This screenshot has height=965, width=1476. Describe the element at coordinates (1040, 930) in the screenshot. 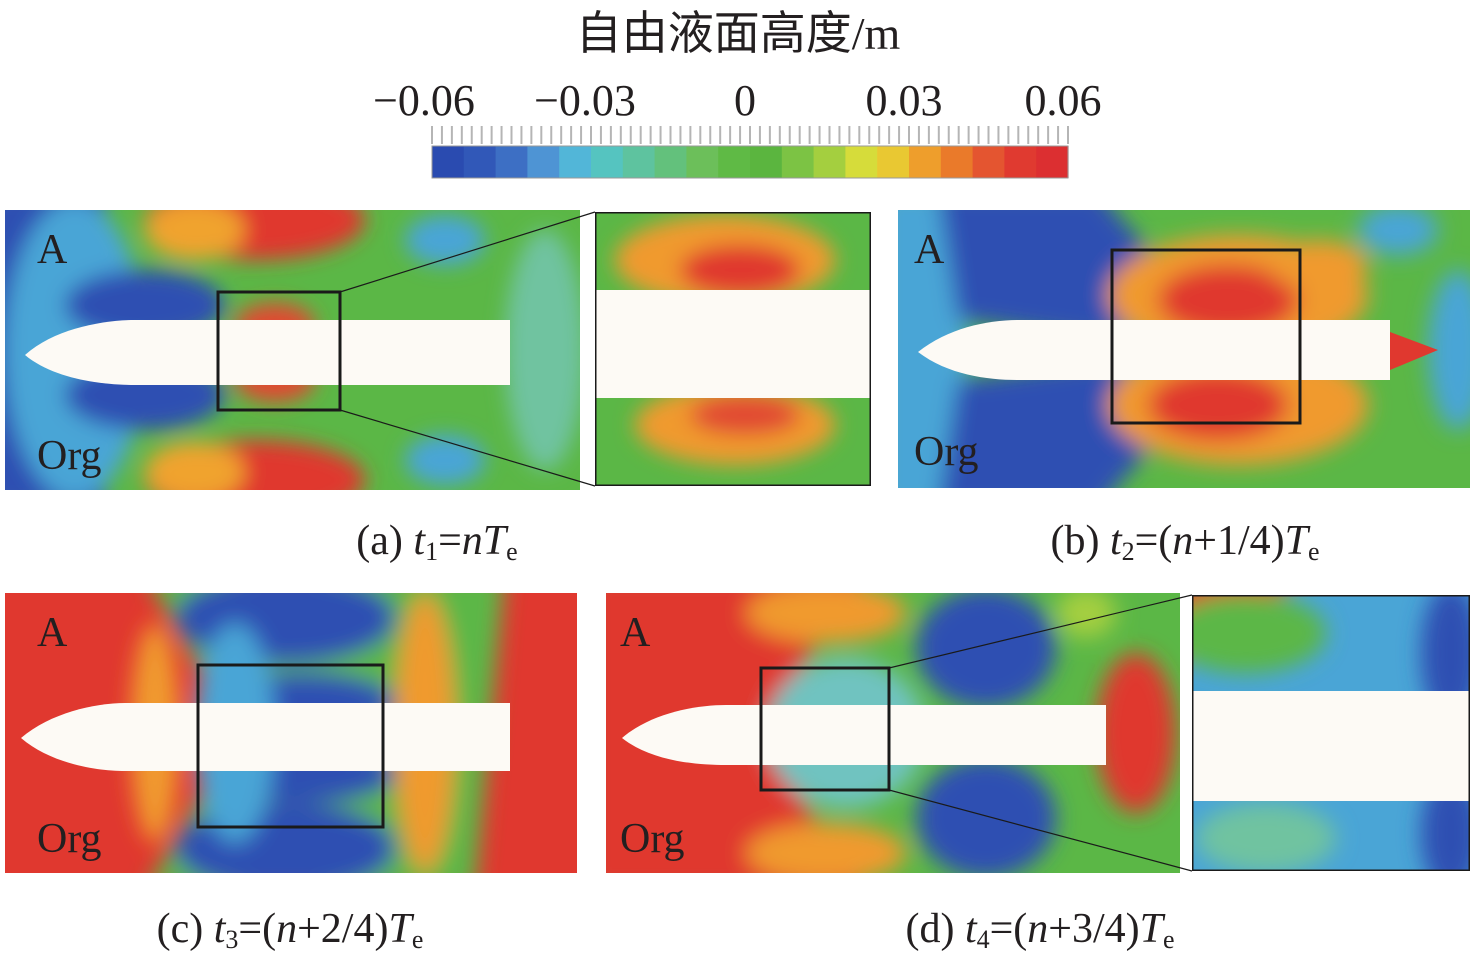

I see `caption-d: (d) t4=(n+3/4)Te` at that location.